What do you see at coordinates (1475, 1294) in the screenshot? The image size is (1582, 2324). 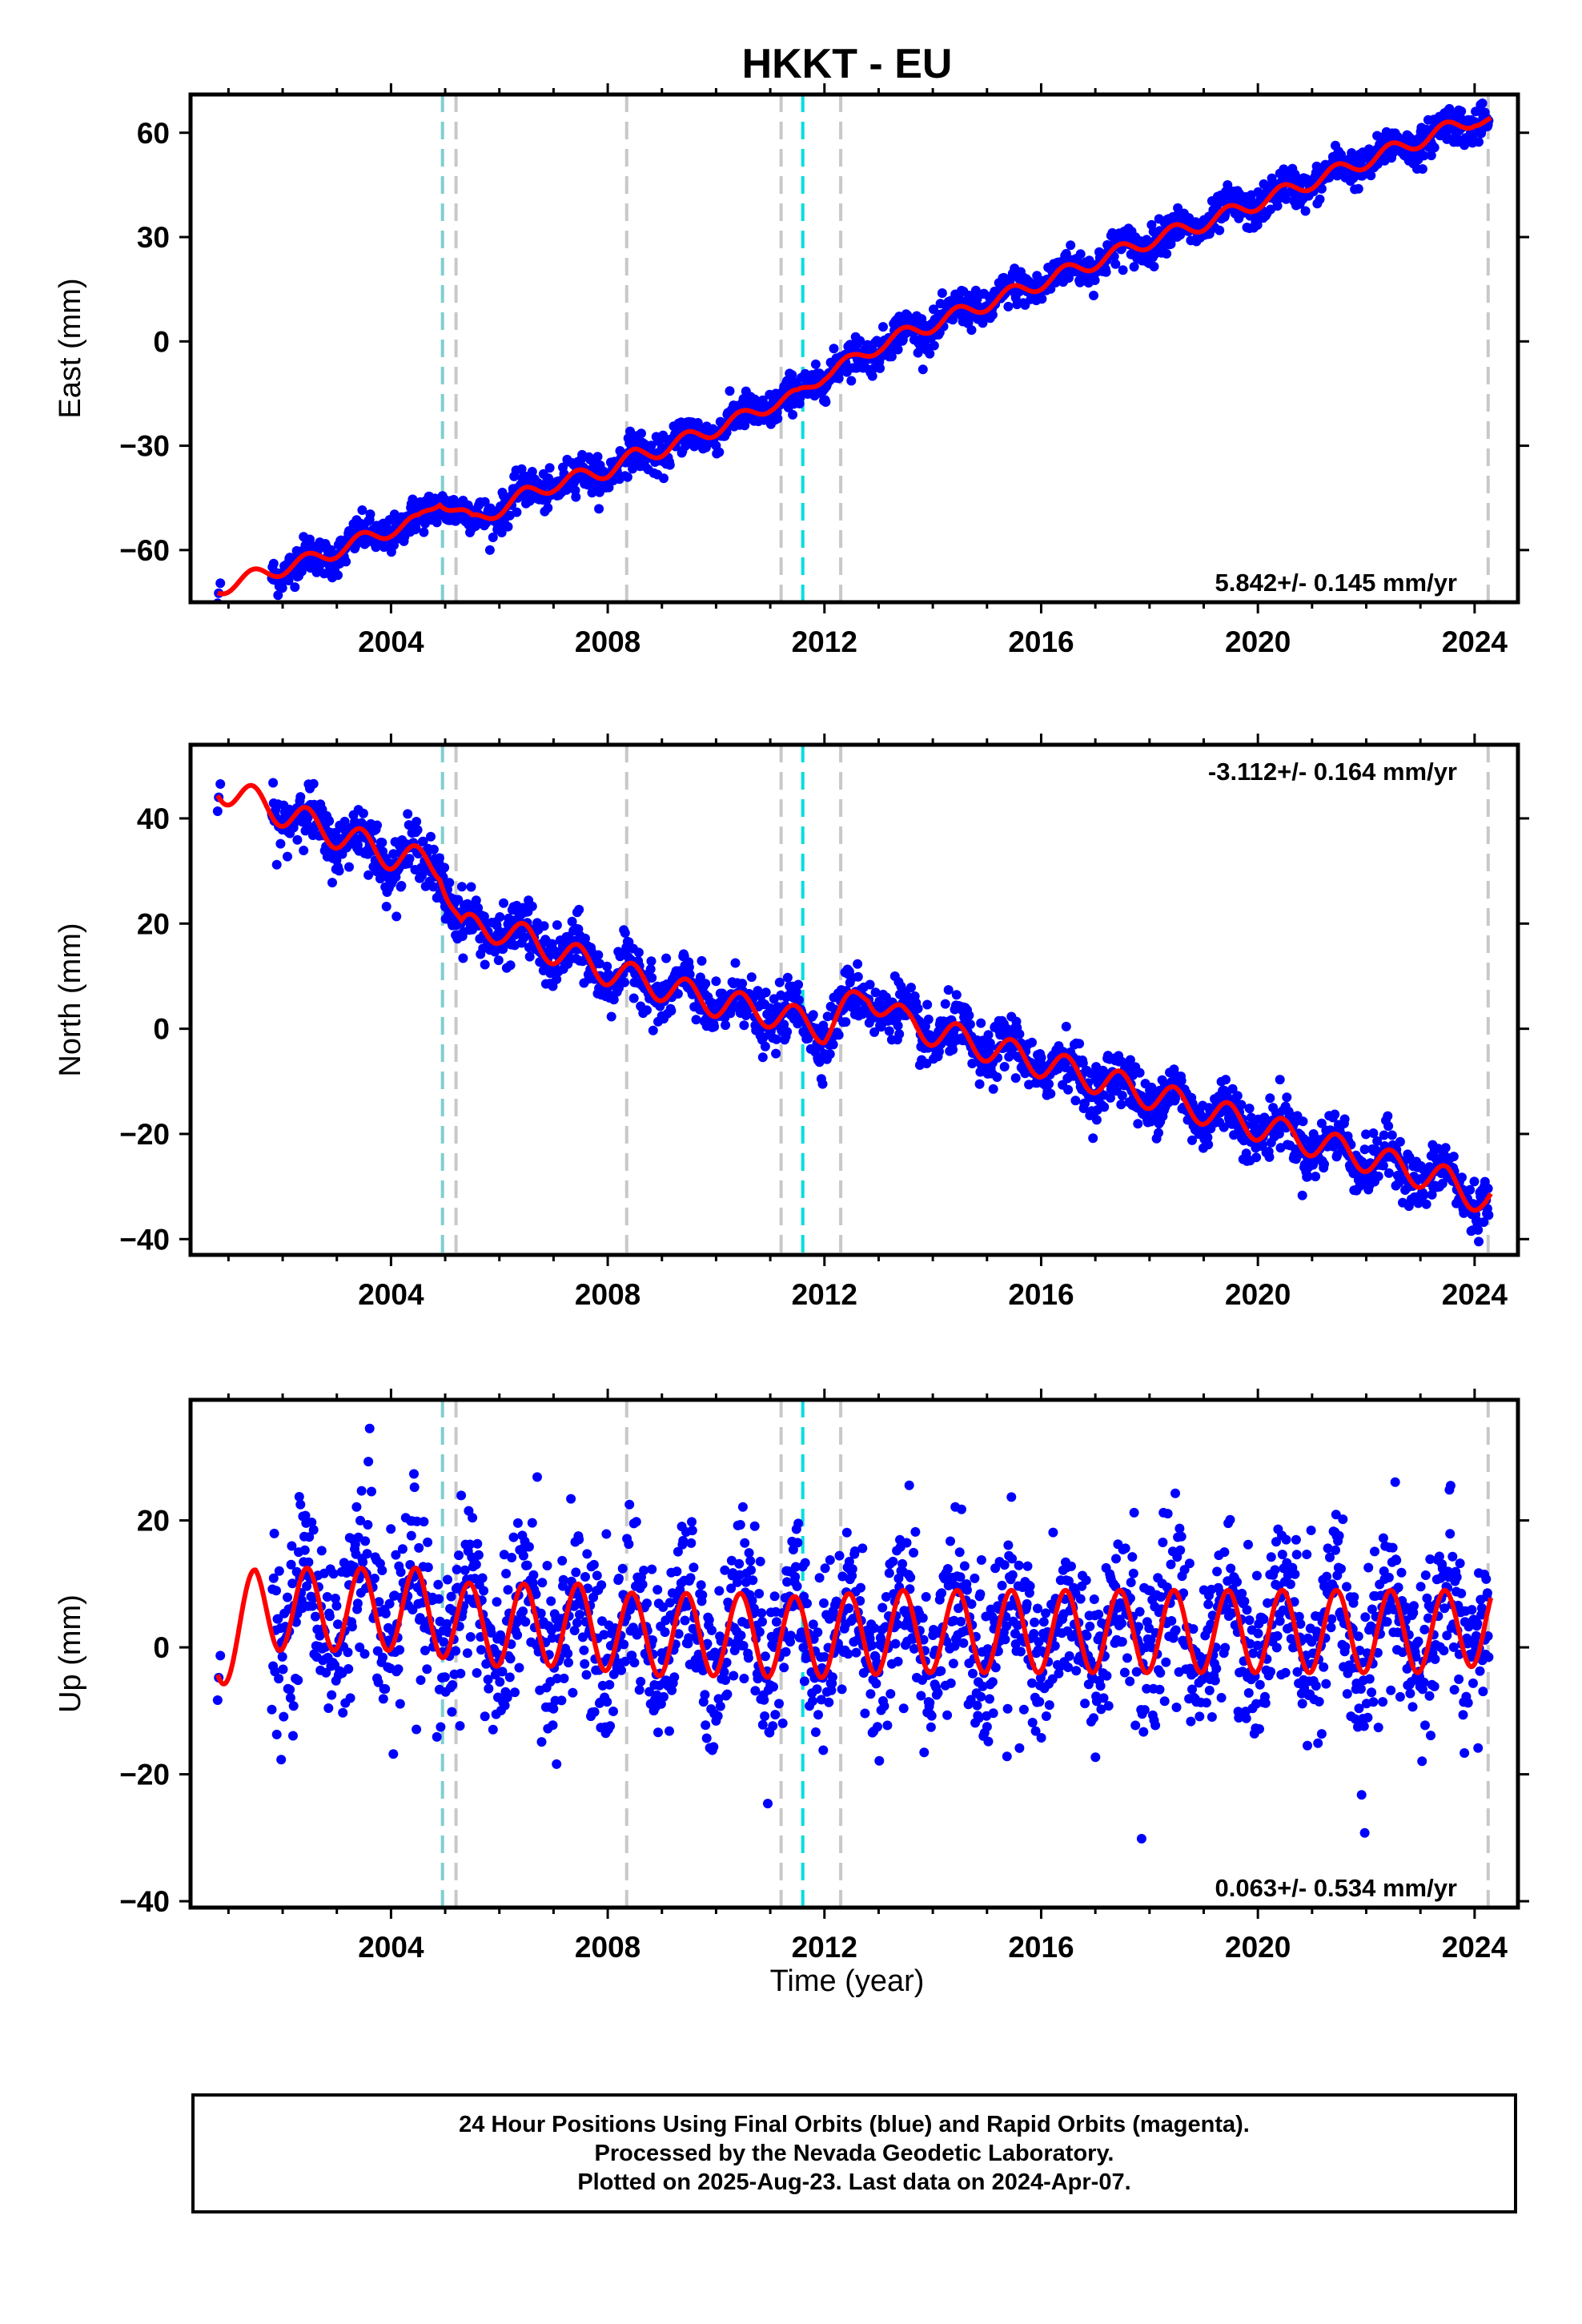 I see `x-tick-label: 2024` at bounding box center [1475, 1294].